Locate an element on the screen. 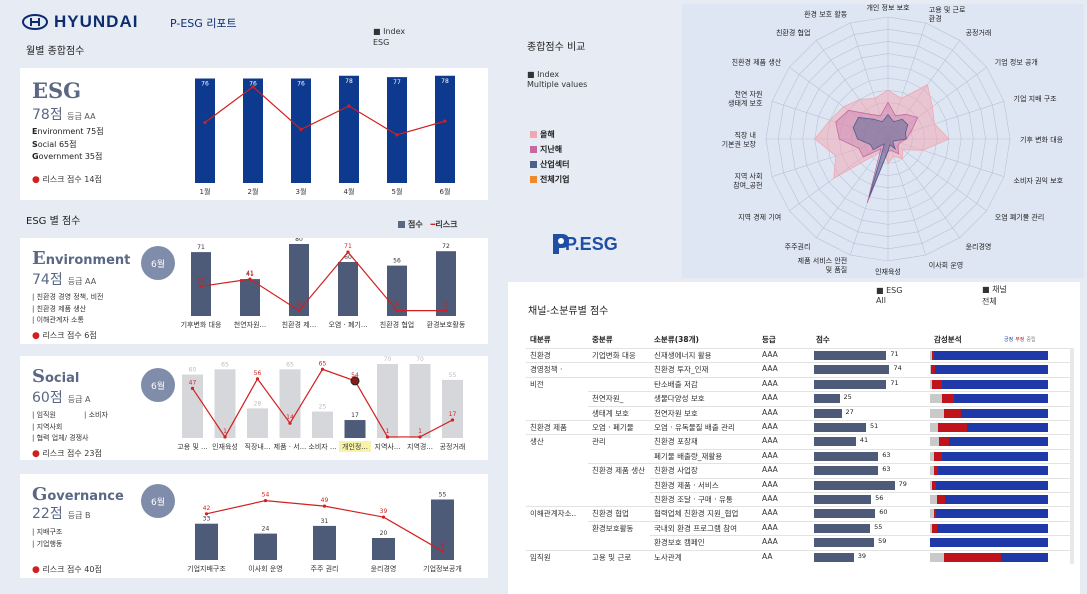  table-row: 친환경 기업변화 대응 신재생에너지 활용 AAA 71 is located at coordinates (800, 355).